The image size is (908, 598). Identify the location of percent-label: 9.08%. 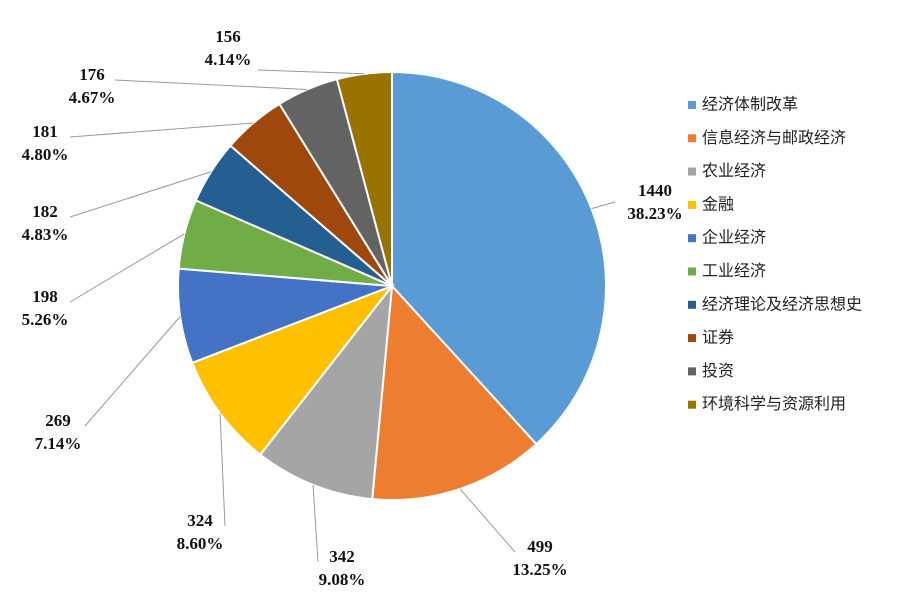
(342, 579).